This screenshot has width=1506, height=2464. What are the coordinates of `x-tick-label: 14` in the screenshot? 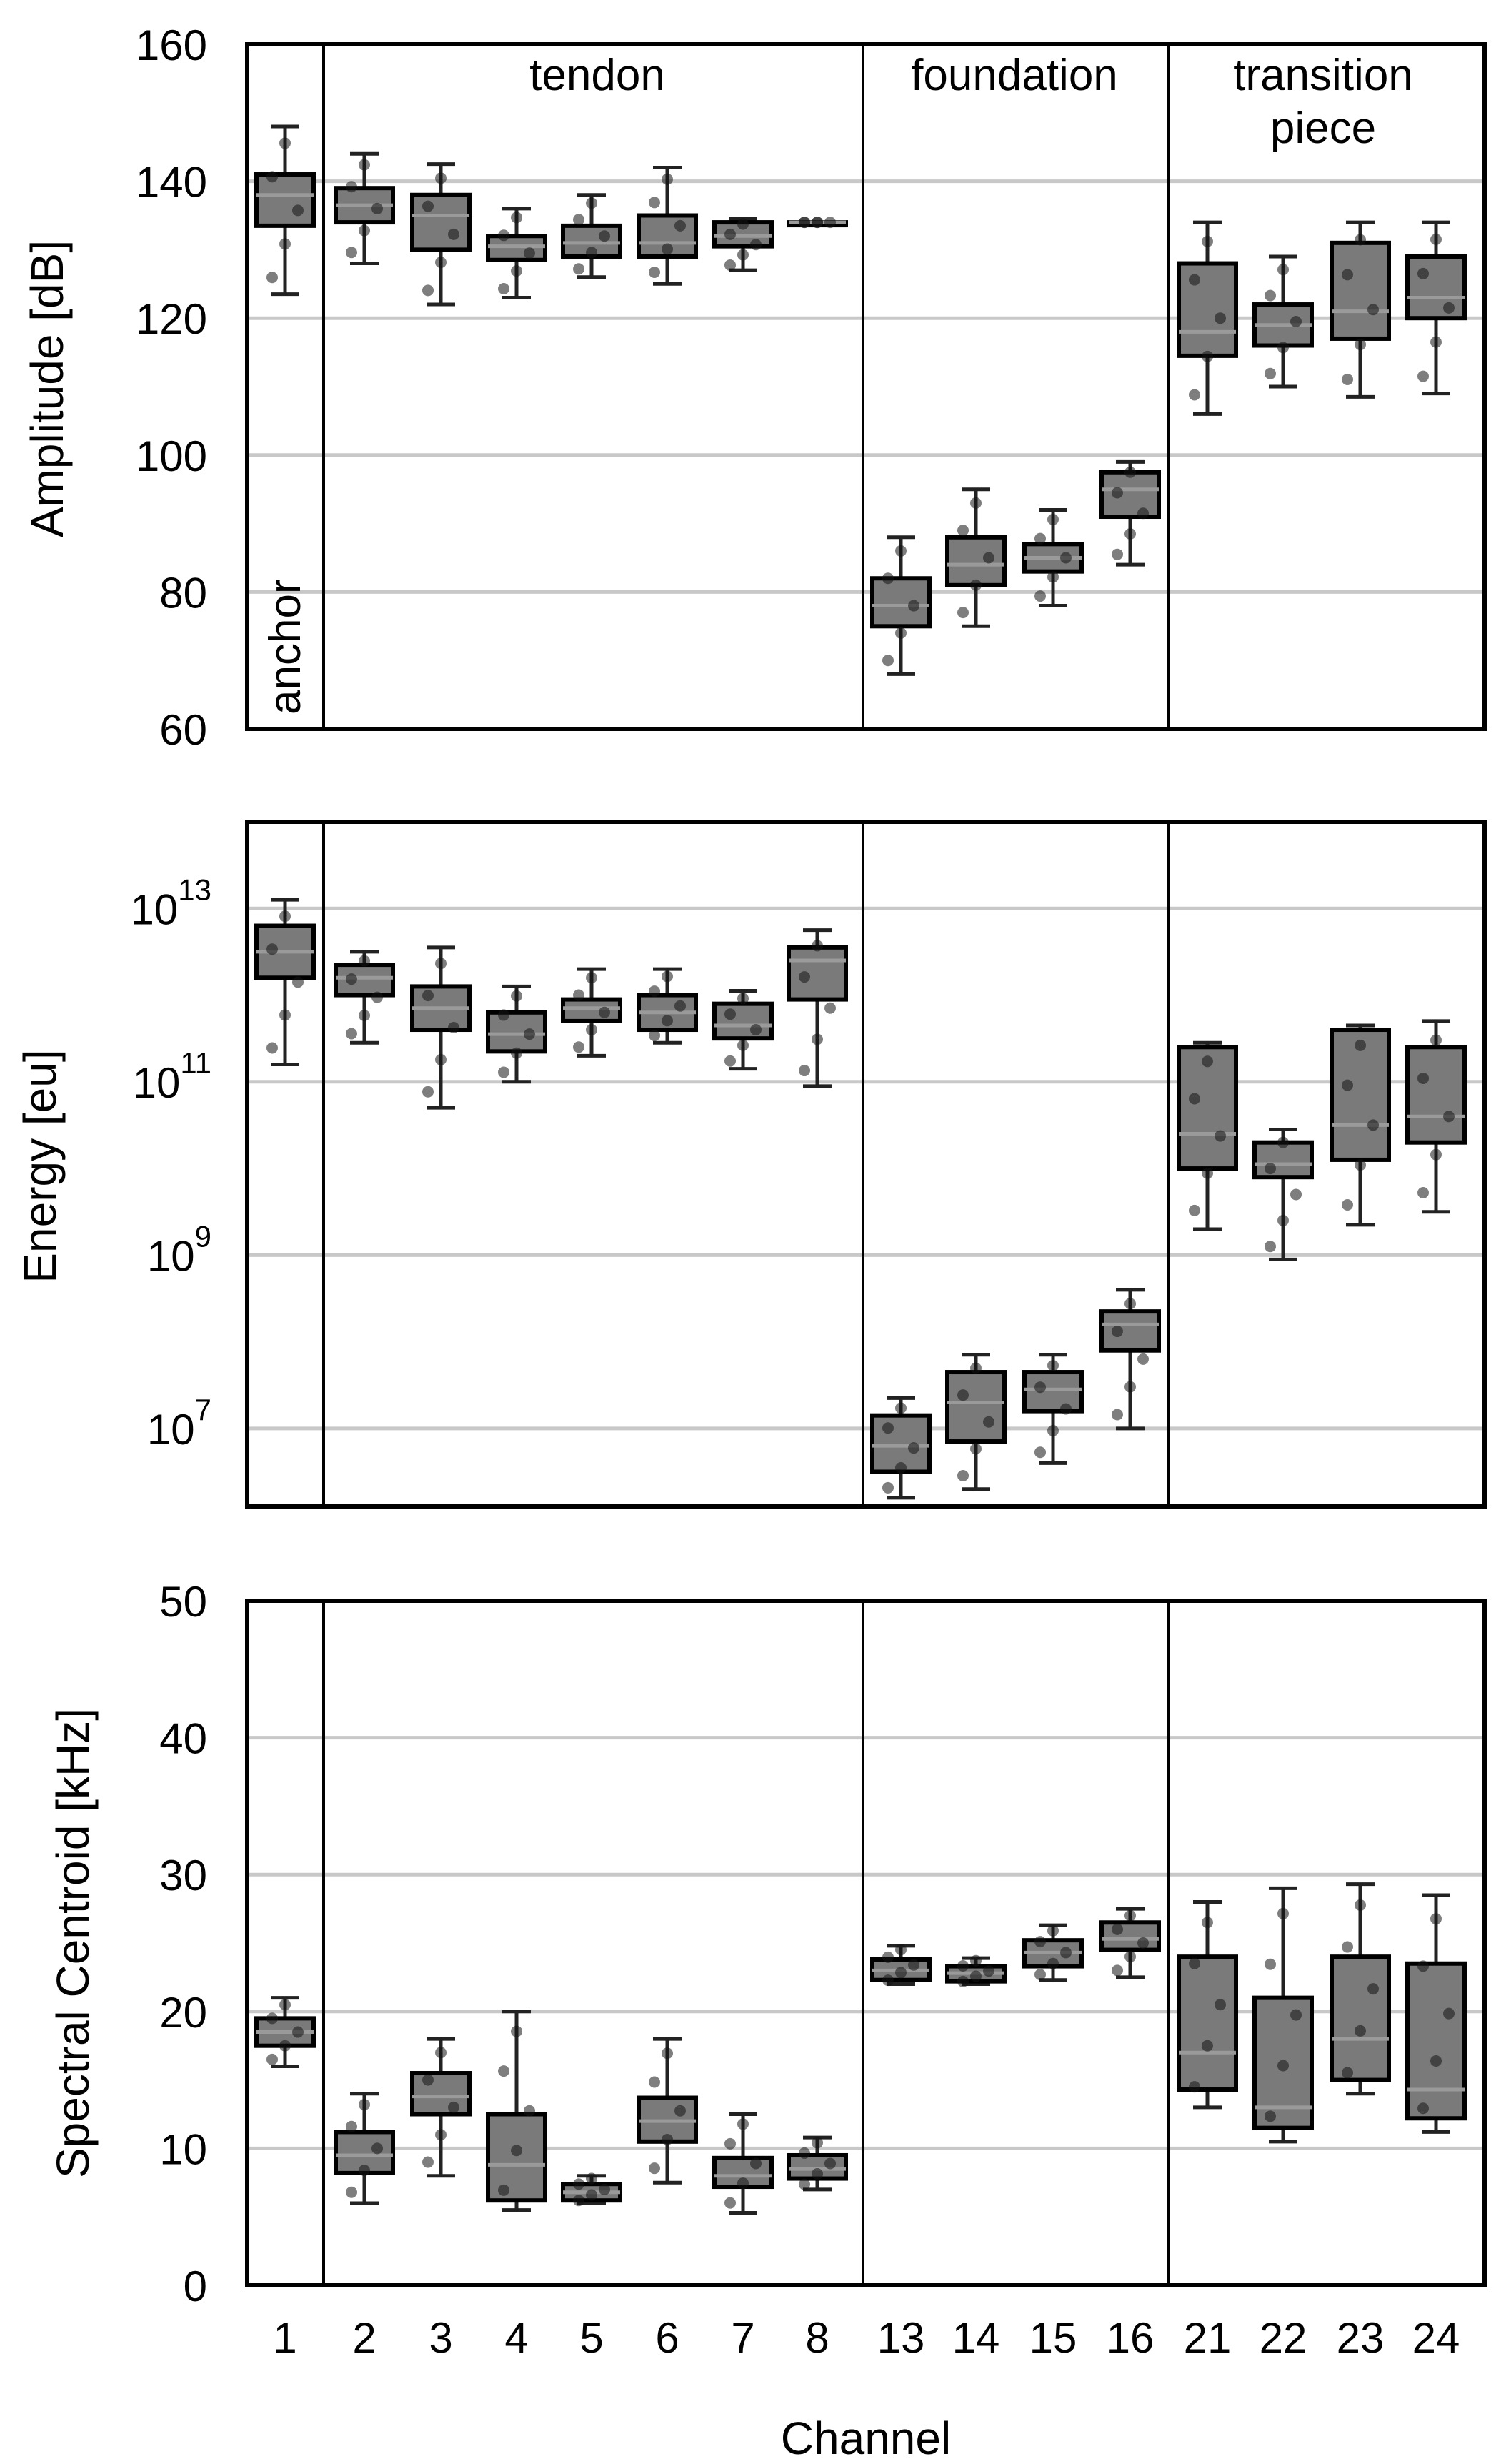 It's located at (976, 2338).